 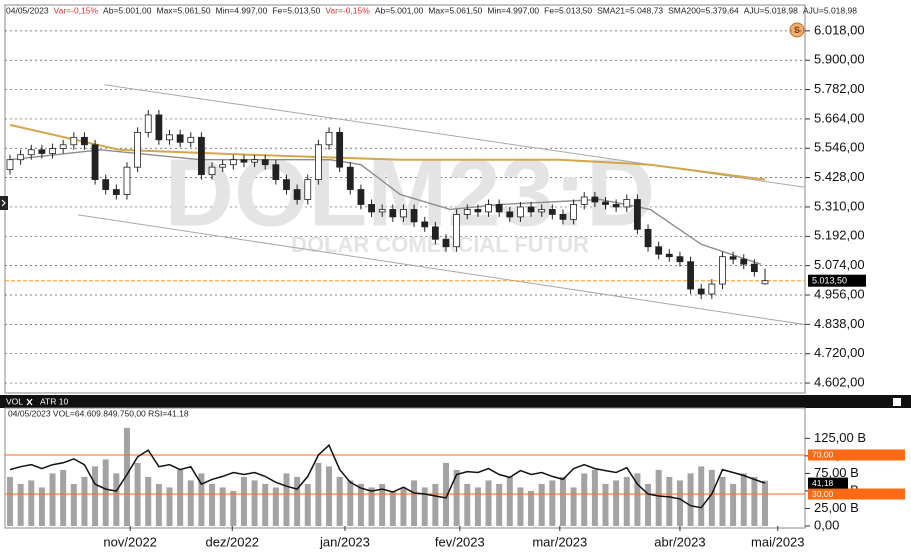 What do you see at coordinates (410, 192) in the screenshot?
I see `watermark: DOLM23:D` at bounding box center [410, 192].